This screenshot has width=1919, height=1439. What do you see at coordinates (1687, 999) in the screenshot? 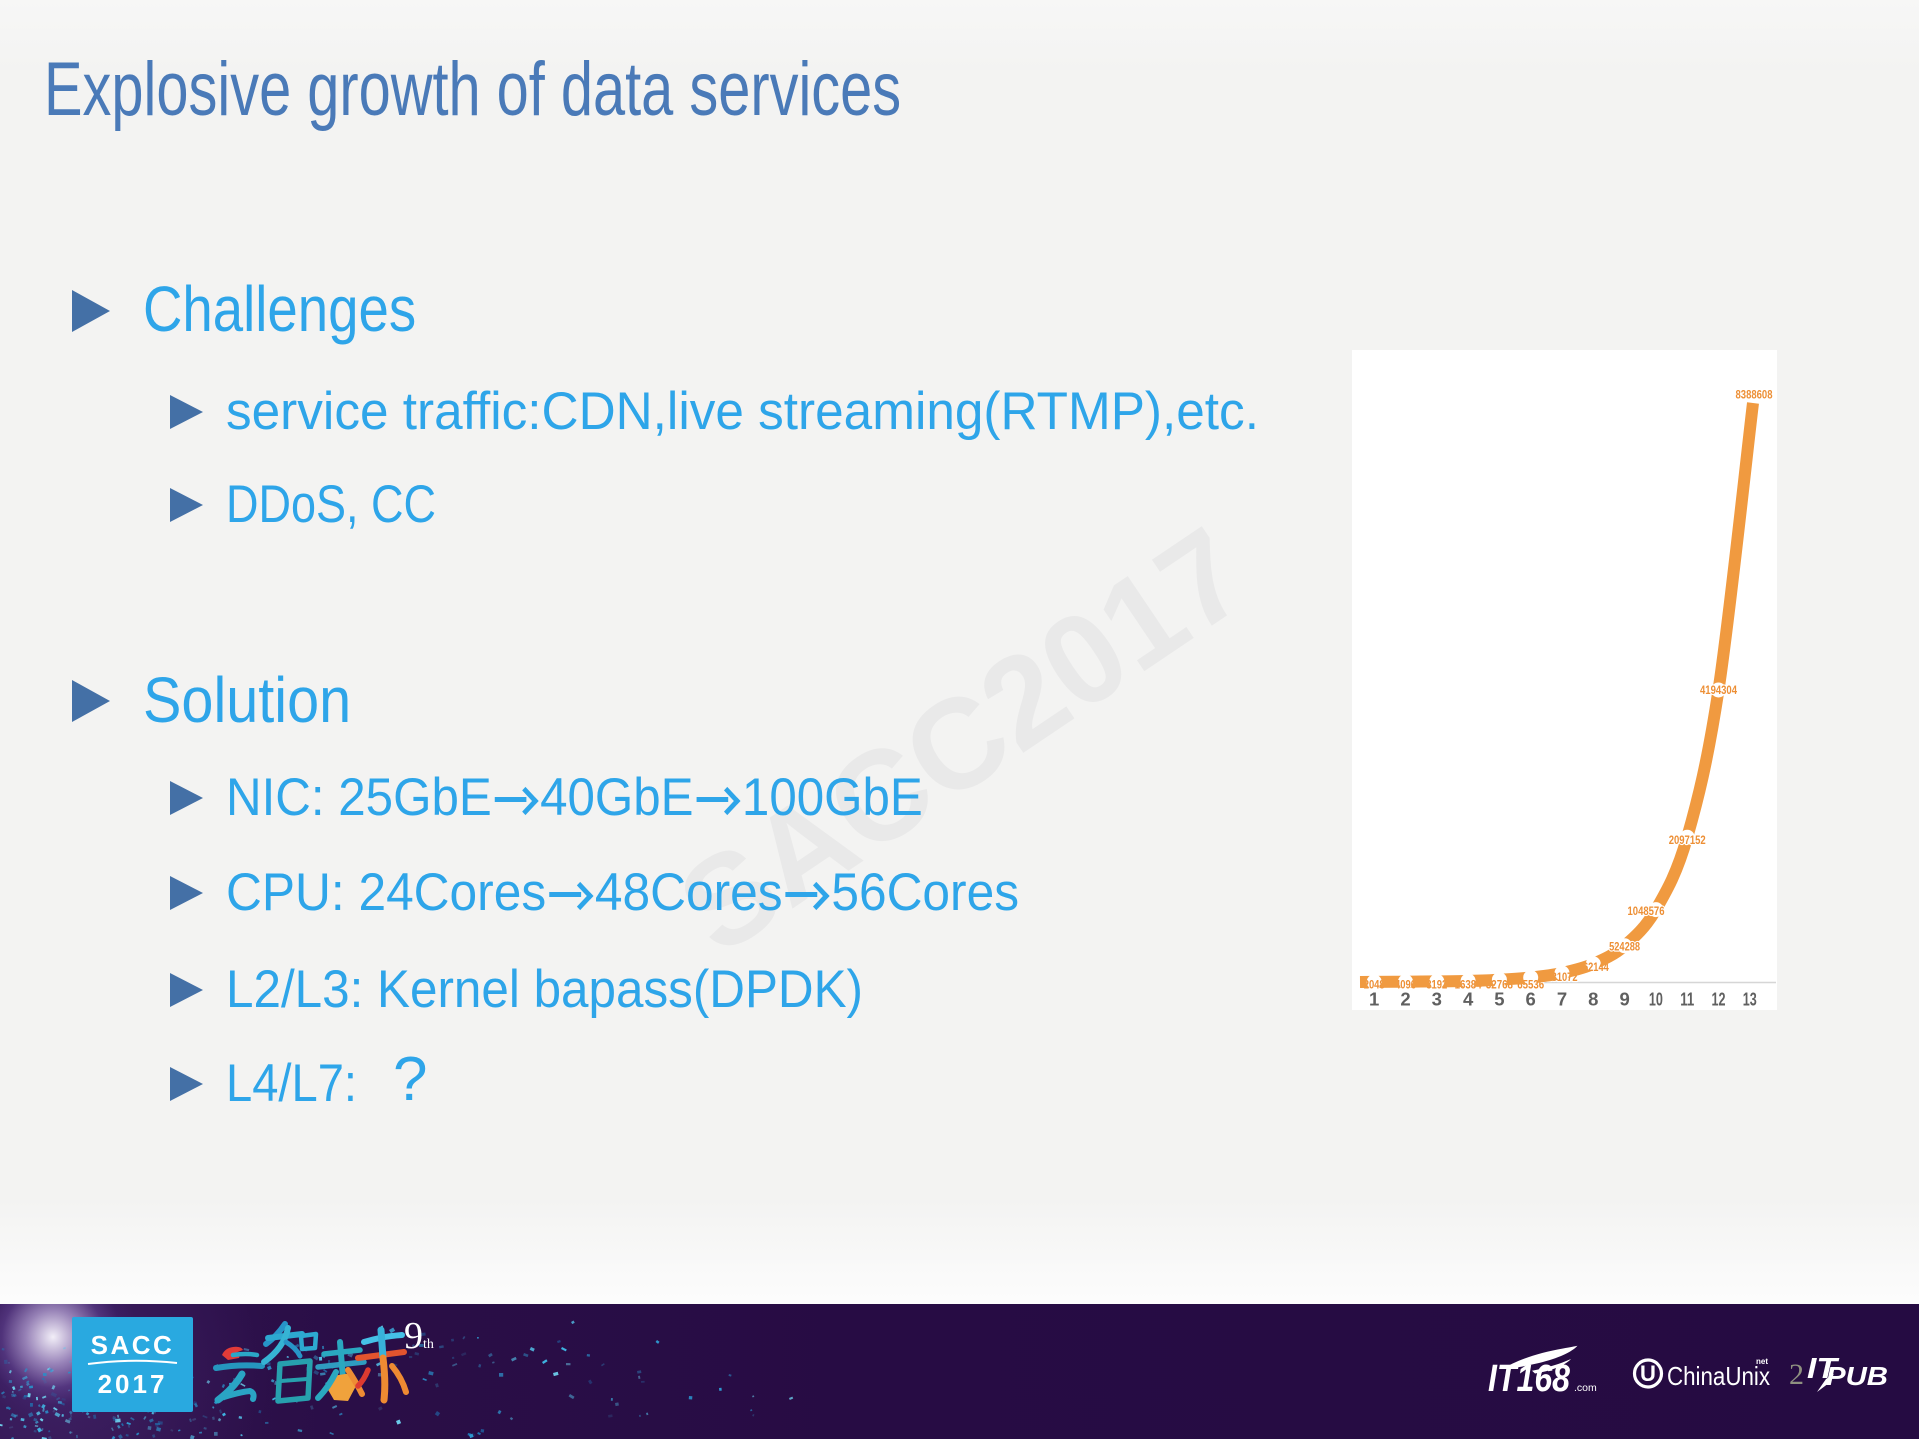
I see `svg-text: 11` at bounding box center [1687, 999].